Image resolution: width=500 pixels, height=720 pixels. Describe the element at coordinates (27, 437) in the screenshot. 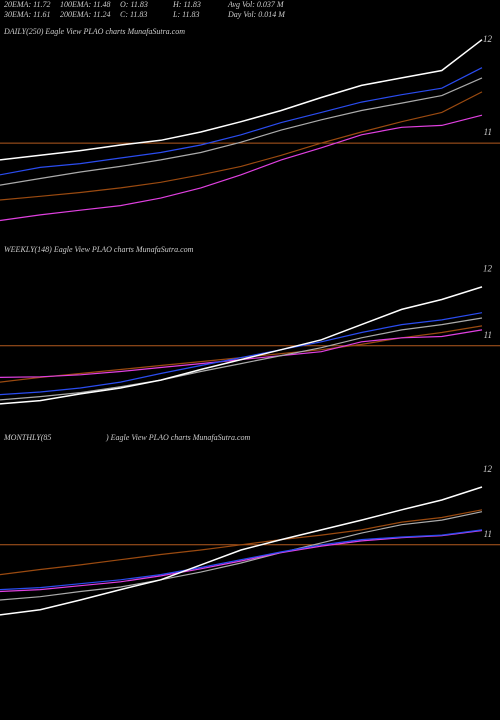

I see `panel-title: MONTHLY(85` at that location.